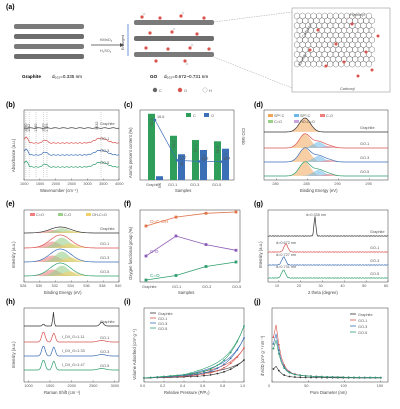 The image size is (400, 409). Describe the element at coordinates (104, 366) in the screenshot. I see `raman-series-label-3: GO-5` at that location.